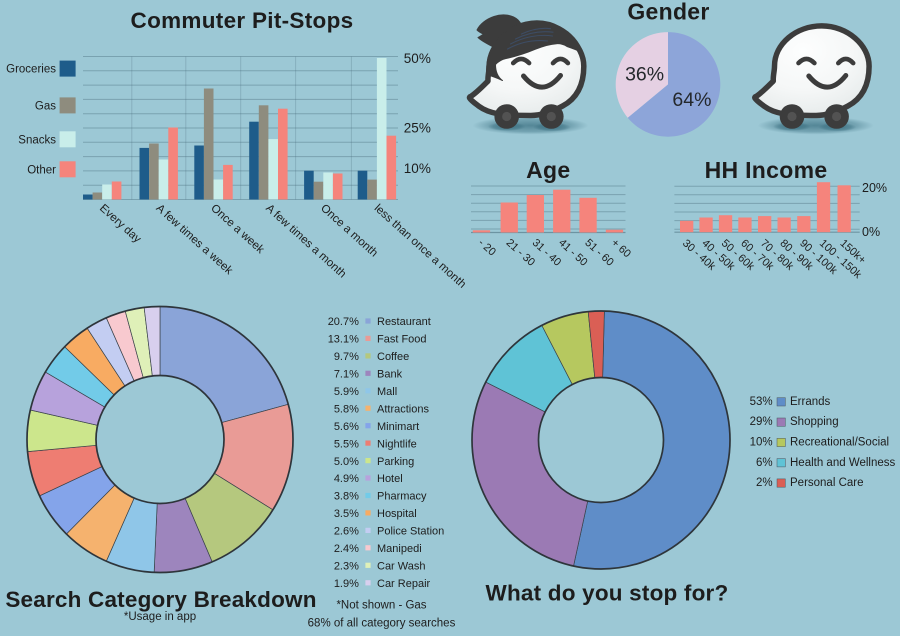 The width and height of the screenshot is (900, 641). Describe the element at coordinates (346, 392) in the screenshot. I see `svg-text: 5.9%` at that location.